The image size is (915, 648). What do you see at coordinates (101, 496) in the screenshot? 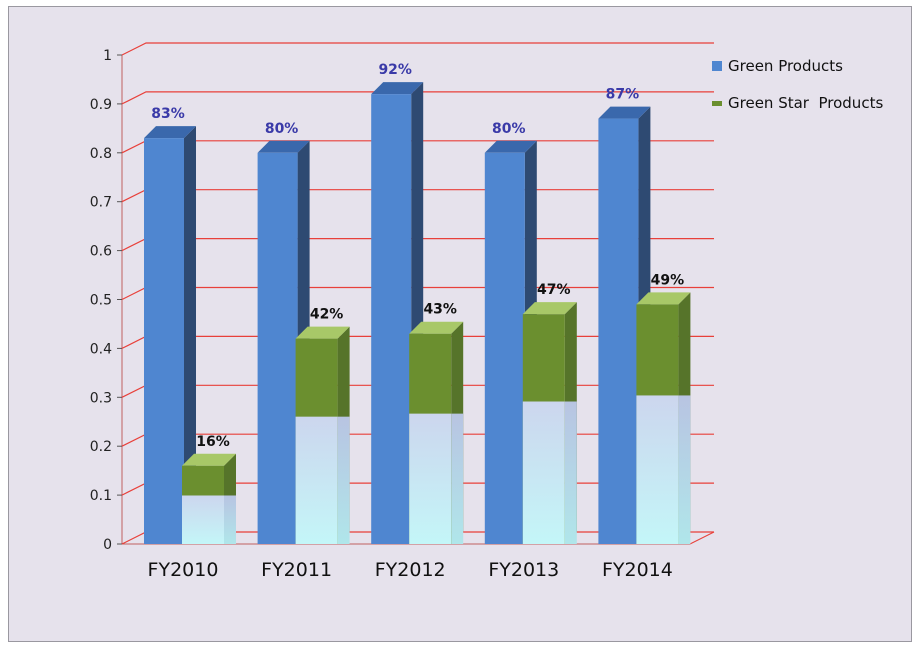
I see `y-tick-label: 0.1` at bounding box center [101, 496].